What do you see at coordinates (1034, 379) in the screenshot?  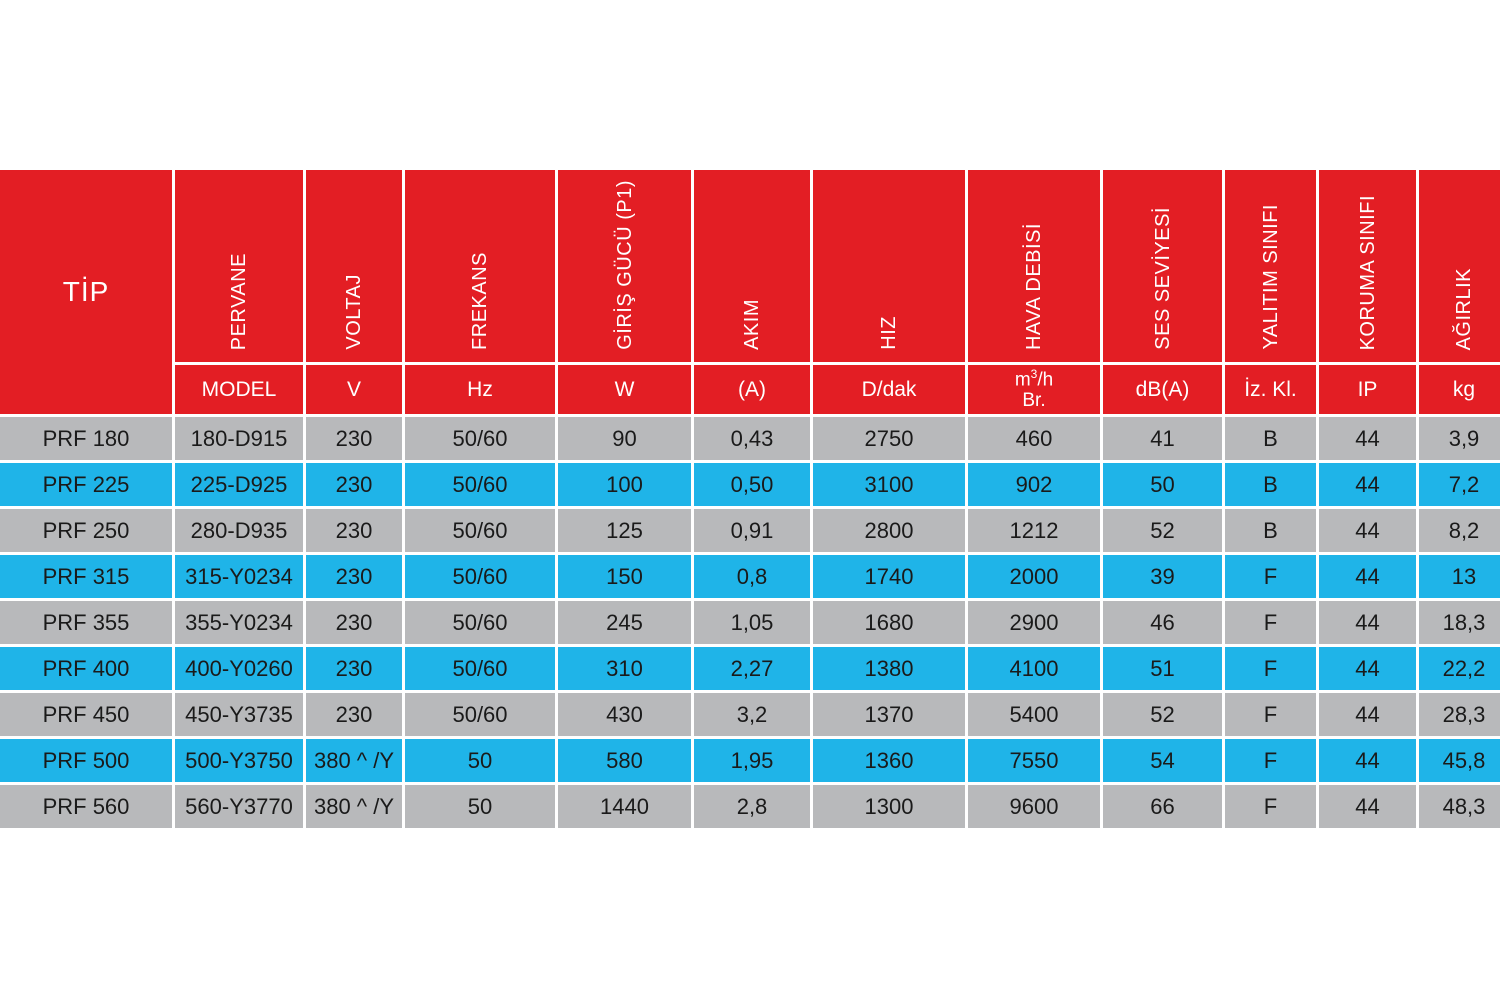 I see `unit-airflow-line1: m3/h` at bounding box center [1034, 379].